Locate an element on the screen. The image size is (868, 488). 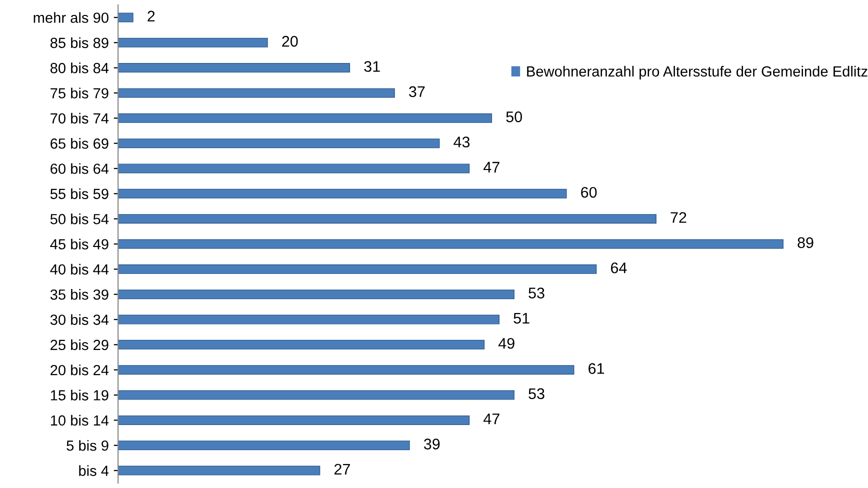
y-tick-label: 40 bis 44 is located at coordinates (79, 269).